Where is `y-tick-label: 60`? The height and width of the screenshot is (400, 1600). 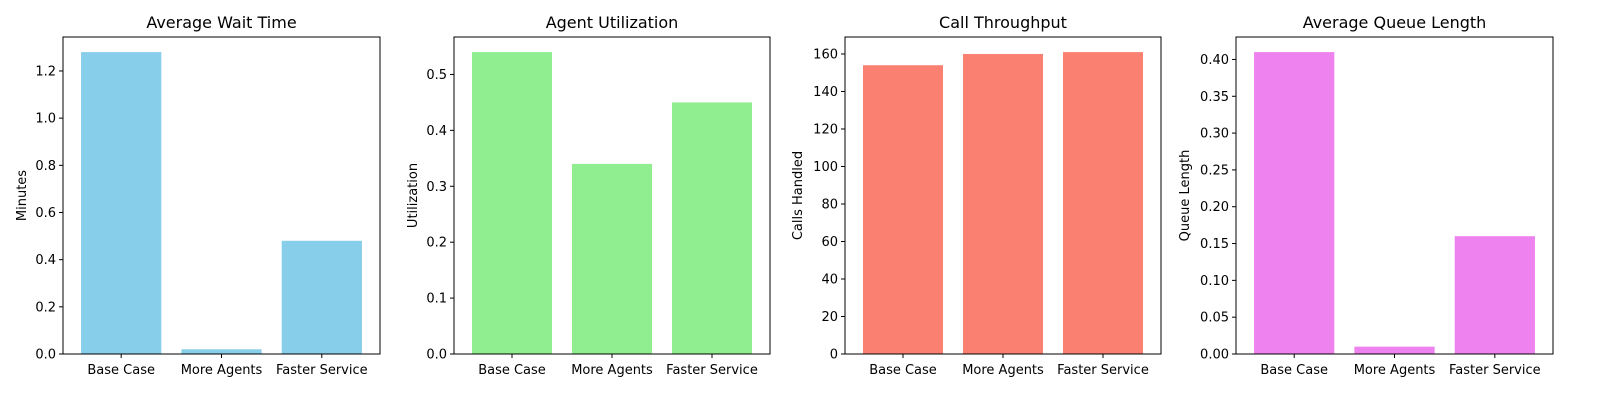 y-tick-label: 60 is located at coordinates (829, 242).